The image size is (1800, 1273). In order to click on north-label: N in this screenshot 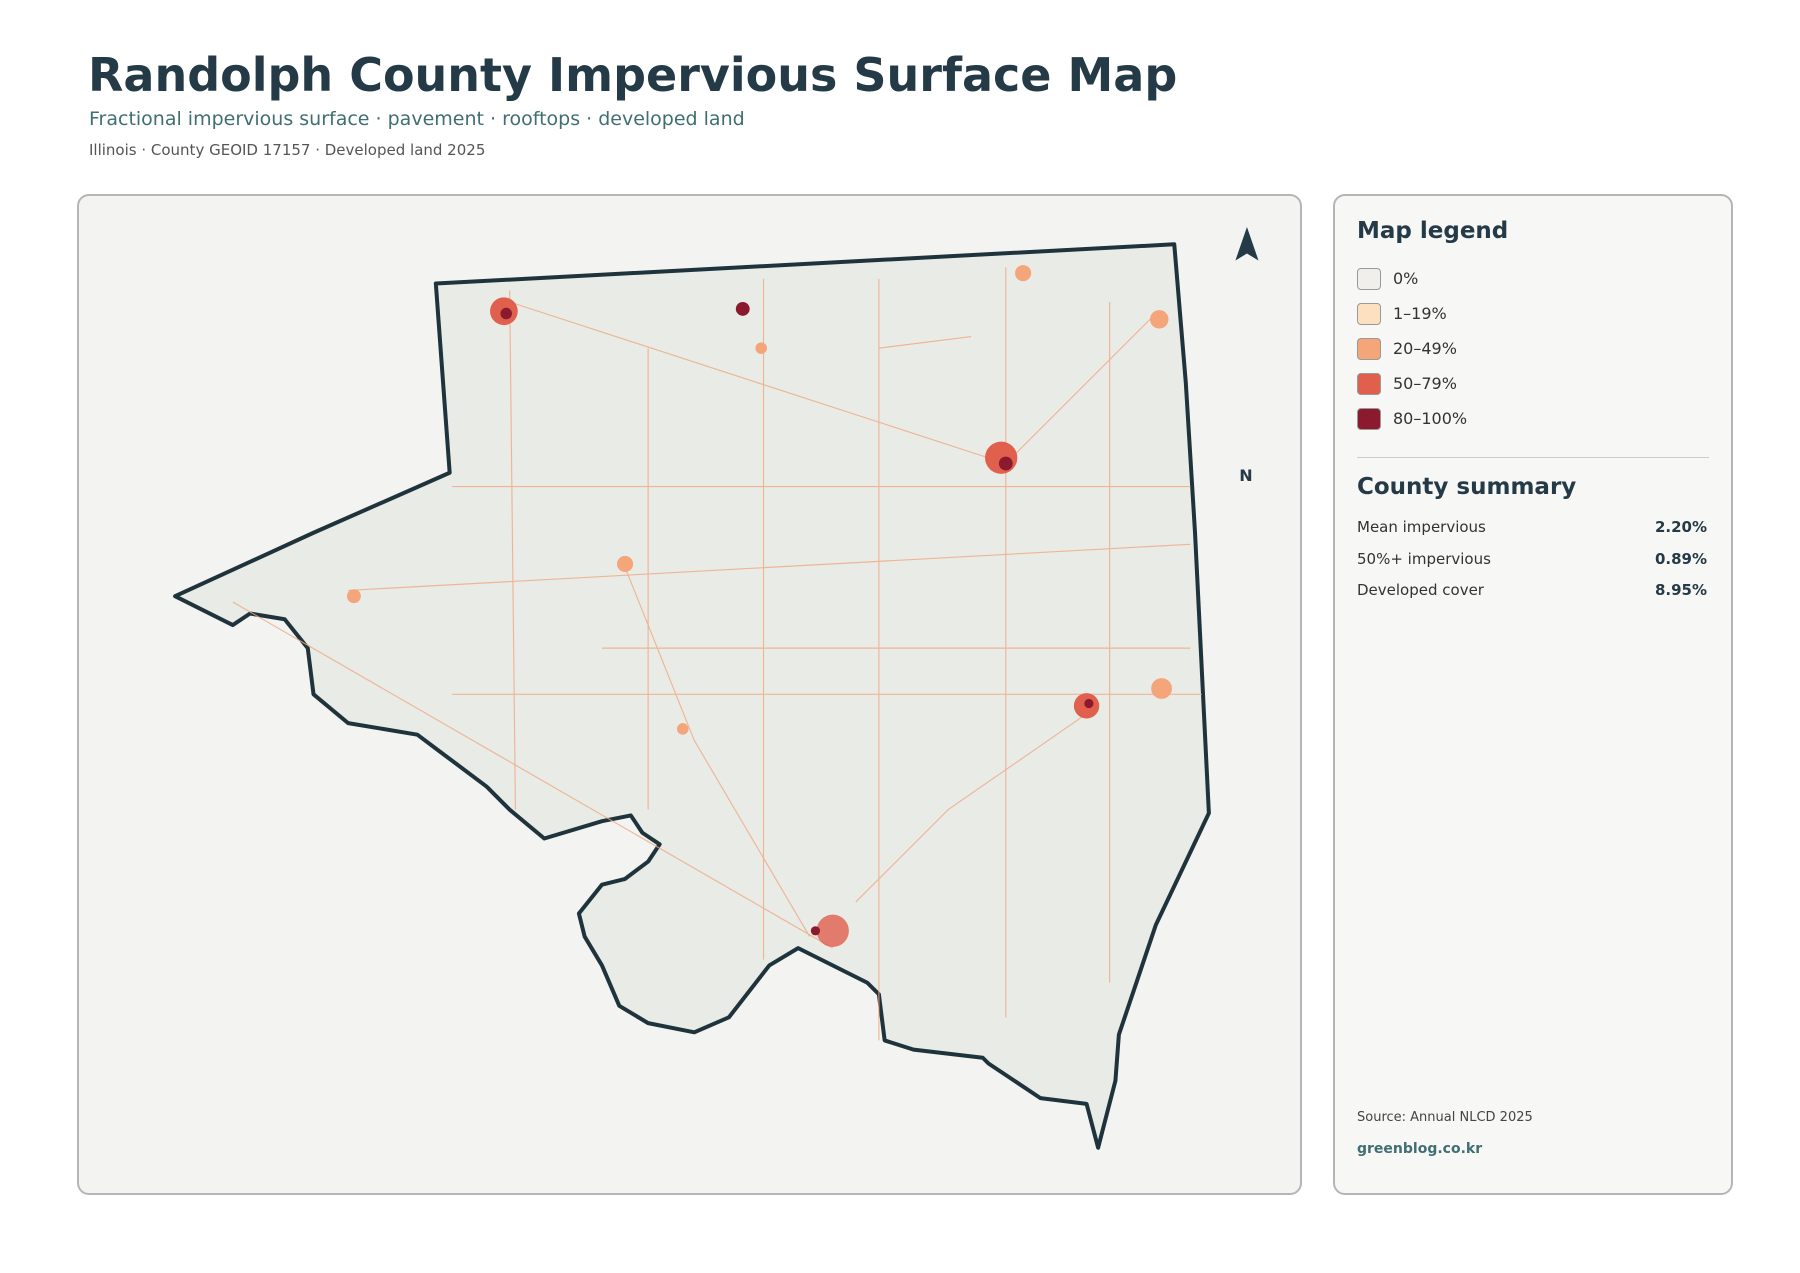, I will do `click(1245, 475)`.